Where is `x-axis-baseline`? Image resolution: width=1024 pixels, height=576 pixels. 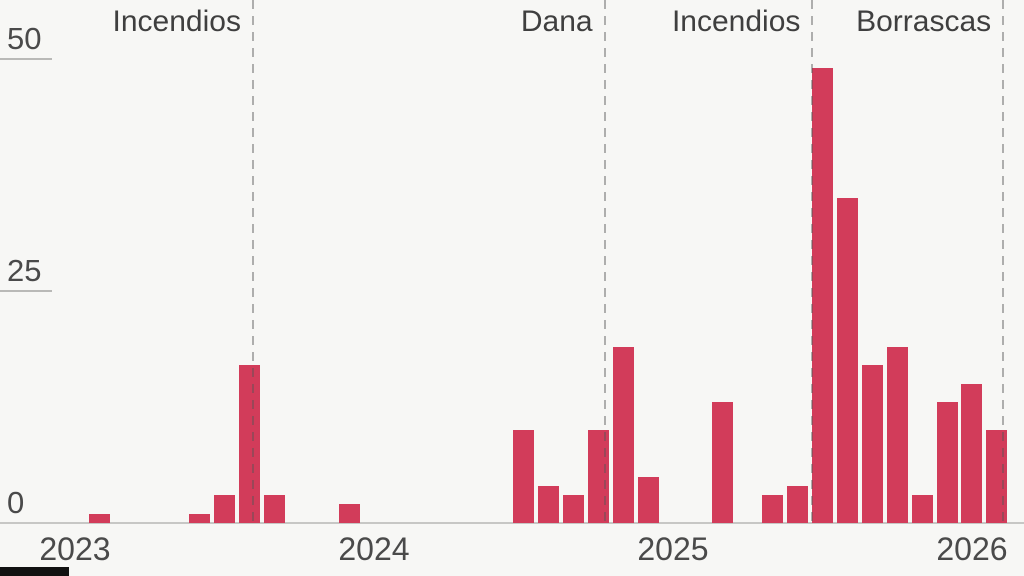 x-axis-baseline is located at coordinates (512, 523).